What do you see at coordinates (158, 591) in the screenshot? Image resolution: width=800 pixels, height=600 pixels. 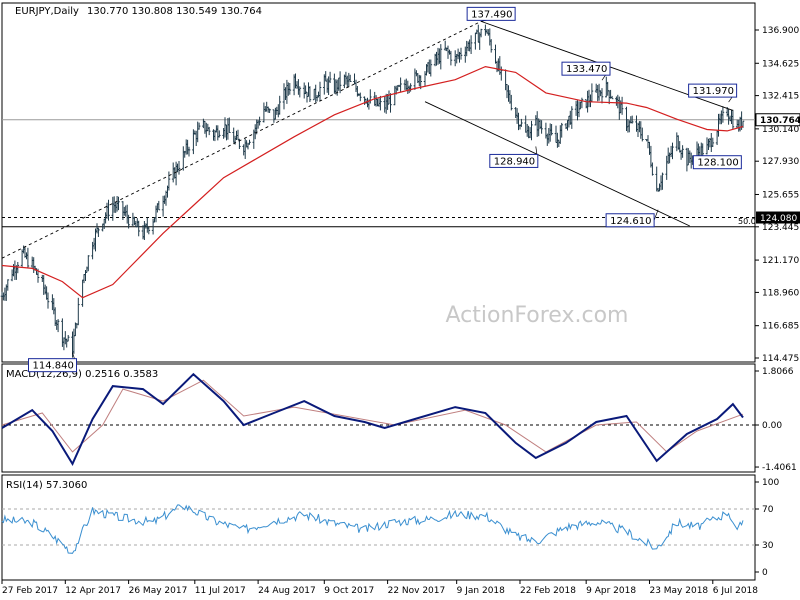 I see `x-axis-label: 26 May 2017` at bounding box center [158, 591].